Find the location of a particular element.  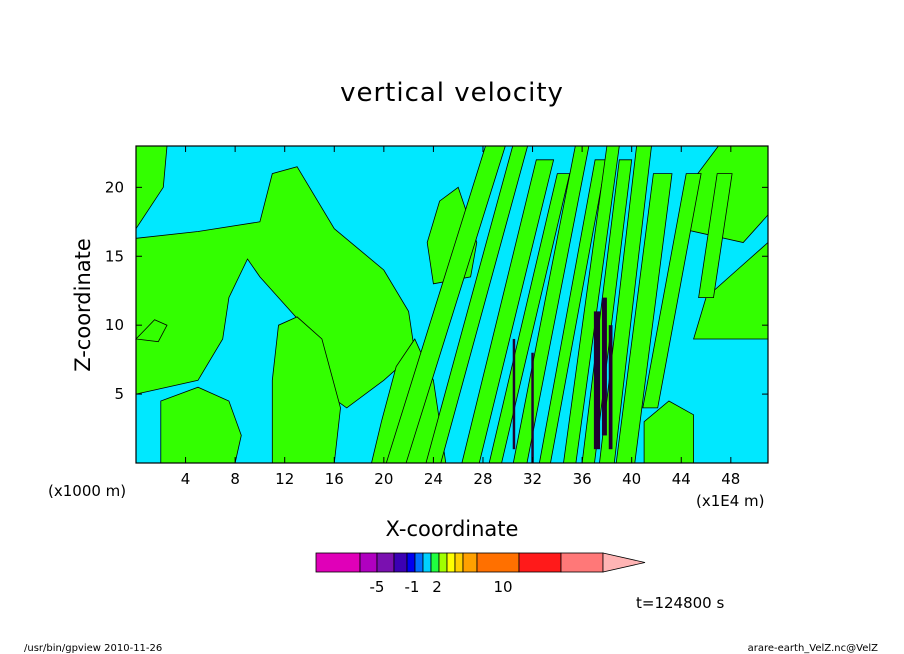

colorbar-arrow is located at coordinates (624, 562).